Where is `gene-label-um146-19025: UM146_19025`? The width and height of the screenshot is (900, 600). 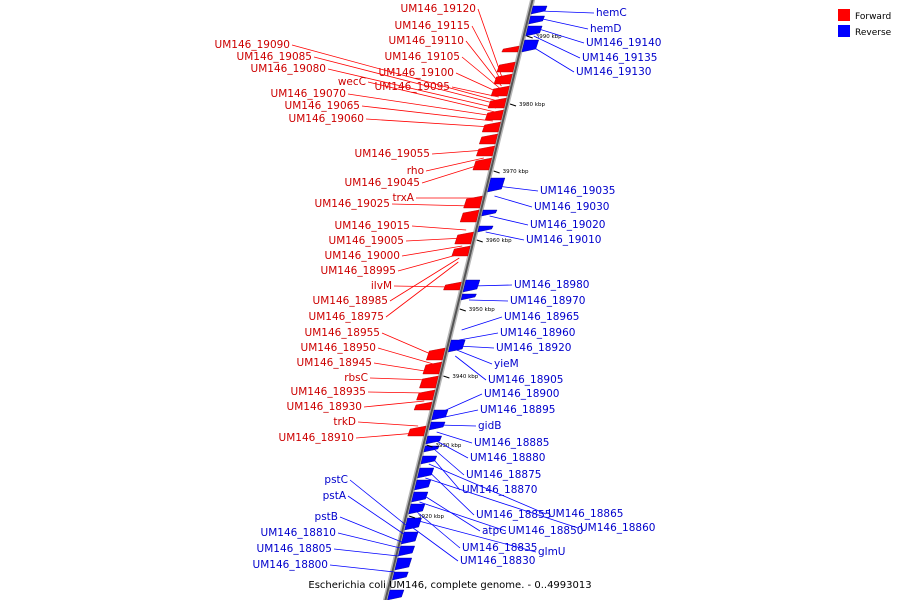
gene-label-um146-19025: UM146_19025 is located at coordinates (352, 204).